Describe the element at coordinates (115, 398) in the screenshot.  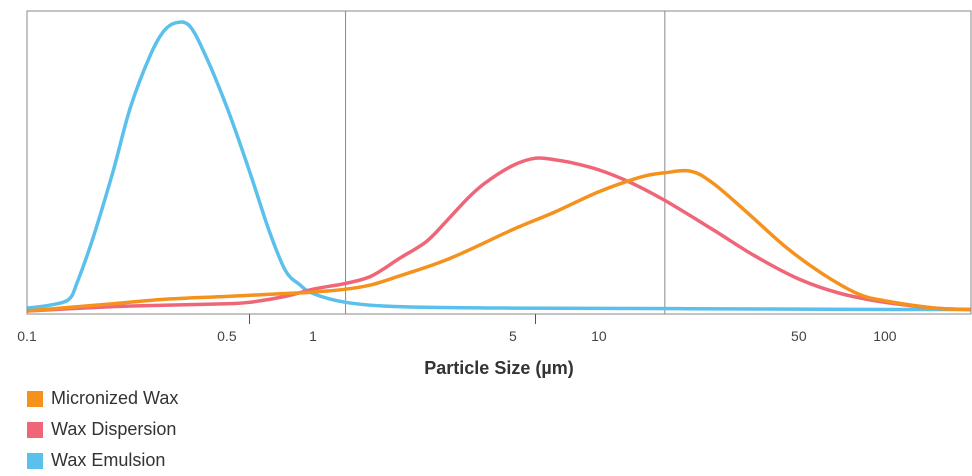
I see `legend-label: Micronized Wax` at that location.